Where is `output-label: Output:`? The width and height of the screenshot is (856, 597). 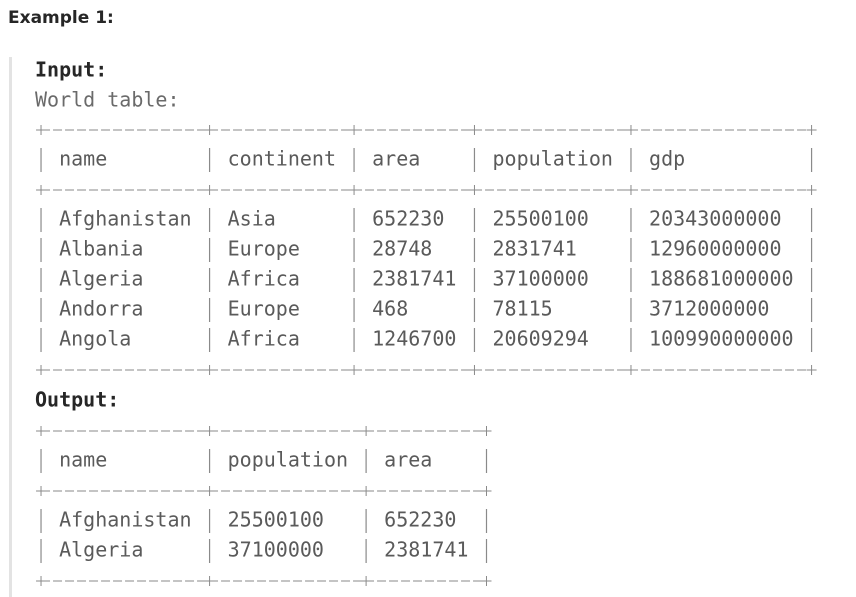
output-label: Output: is located at coordinates (77, 400).